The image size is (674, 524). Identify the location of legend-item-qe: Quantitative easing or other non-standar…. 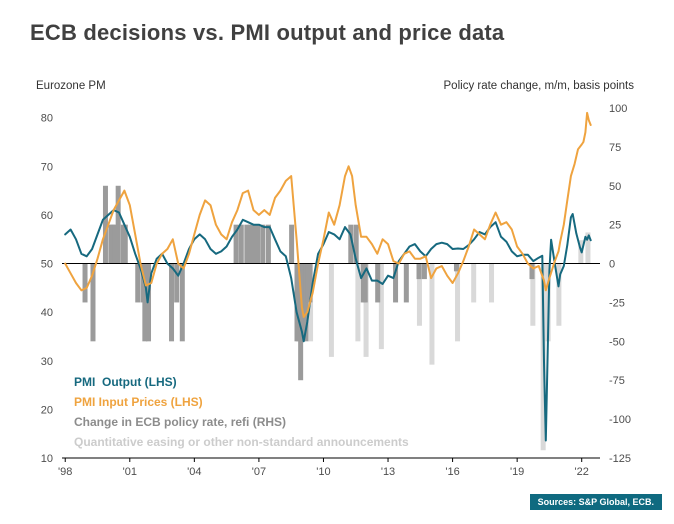
(241, 442).